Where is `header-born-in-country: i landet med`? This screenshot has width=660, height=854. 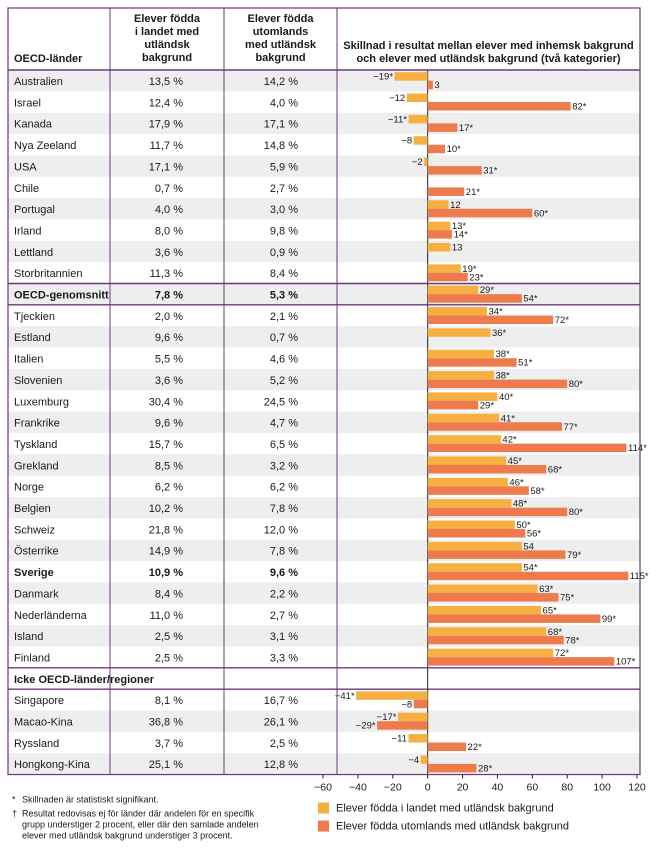
header-born-in-country: i landet med is located at coordinates (167, 32).